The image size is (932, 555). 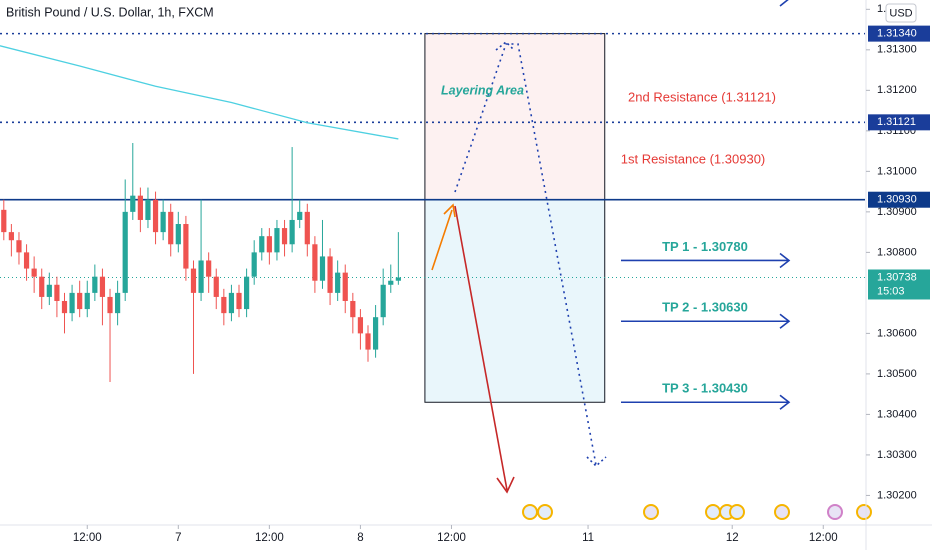 What do you see at coordinates (897, 374) in the screenshot?
I see `y-tick-label: 1.30500` at bounding box center [897, 374].